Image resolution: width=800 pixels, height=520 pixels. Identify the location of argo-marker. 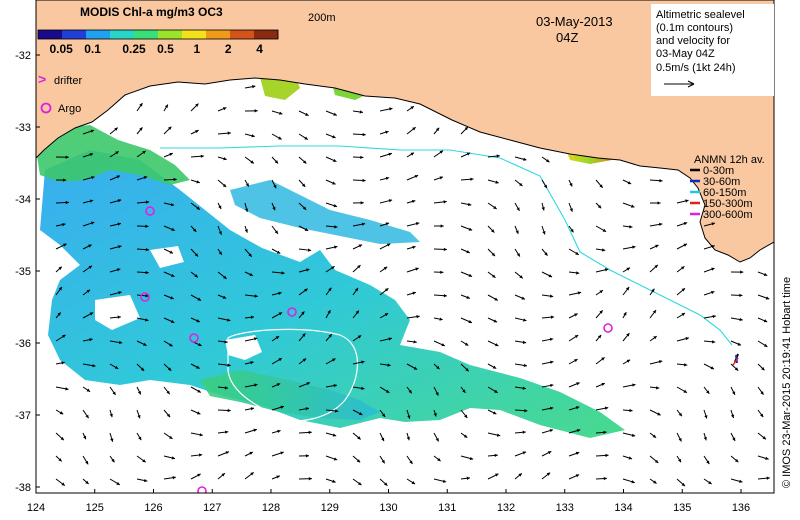
(145, 297).